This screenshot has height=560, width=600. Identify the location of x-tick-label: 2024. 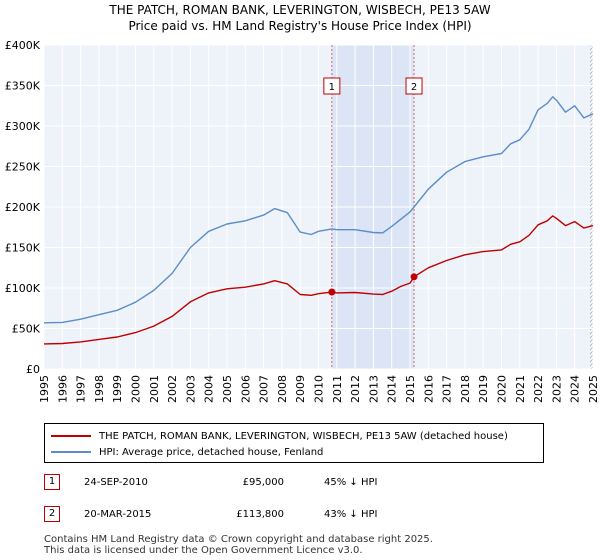
(575, 389).